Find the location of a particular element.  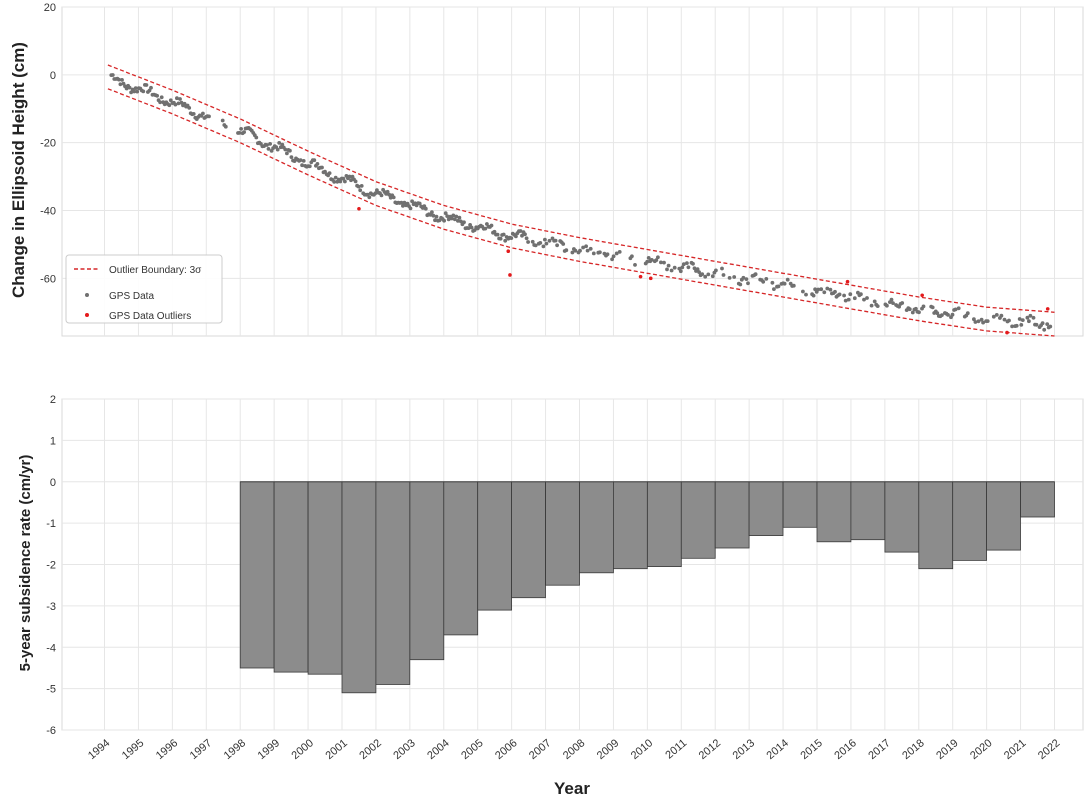

bottom-y-tick-label: 1 is located at coordinates (53, 441).